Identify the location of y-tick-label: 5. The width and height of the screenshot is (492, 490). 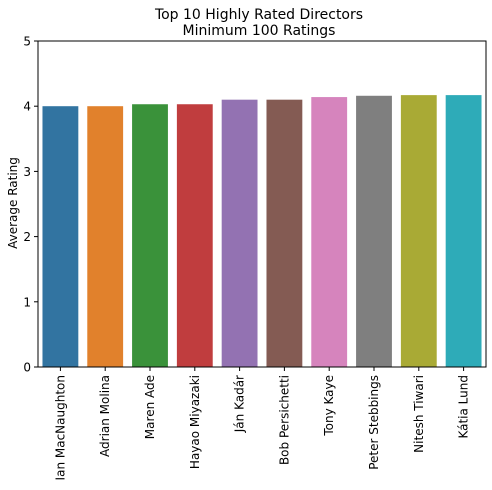
(27, 42).